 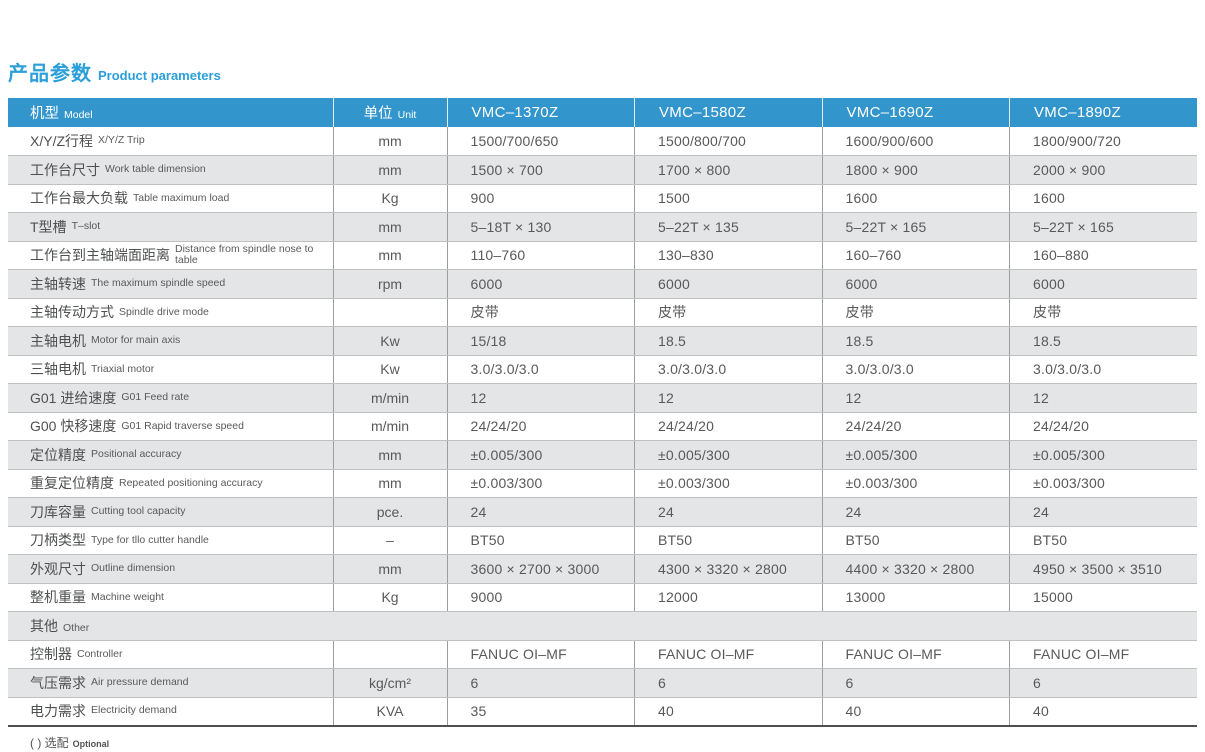 I want to click on row-label: 主轴电机 Motor for main axis, so click(x=181, y=341).